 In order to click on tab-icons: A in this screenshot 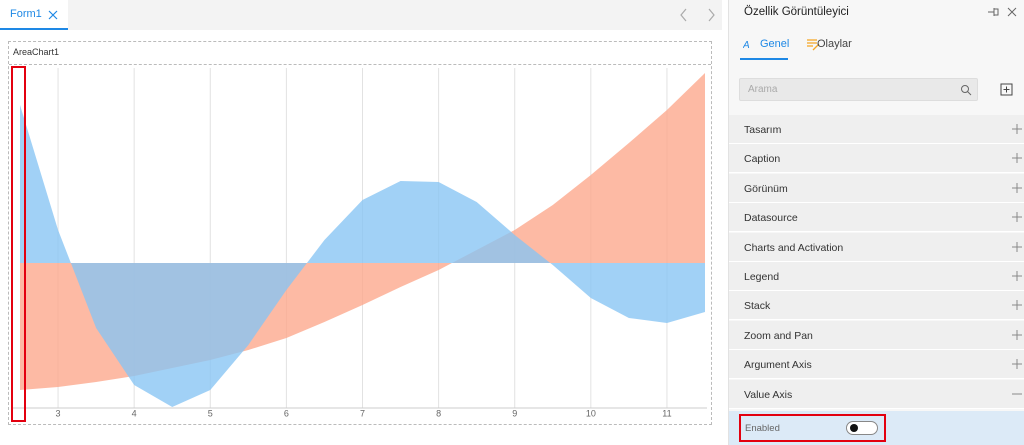, I will do `click(781, 45)`.